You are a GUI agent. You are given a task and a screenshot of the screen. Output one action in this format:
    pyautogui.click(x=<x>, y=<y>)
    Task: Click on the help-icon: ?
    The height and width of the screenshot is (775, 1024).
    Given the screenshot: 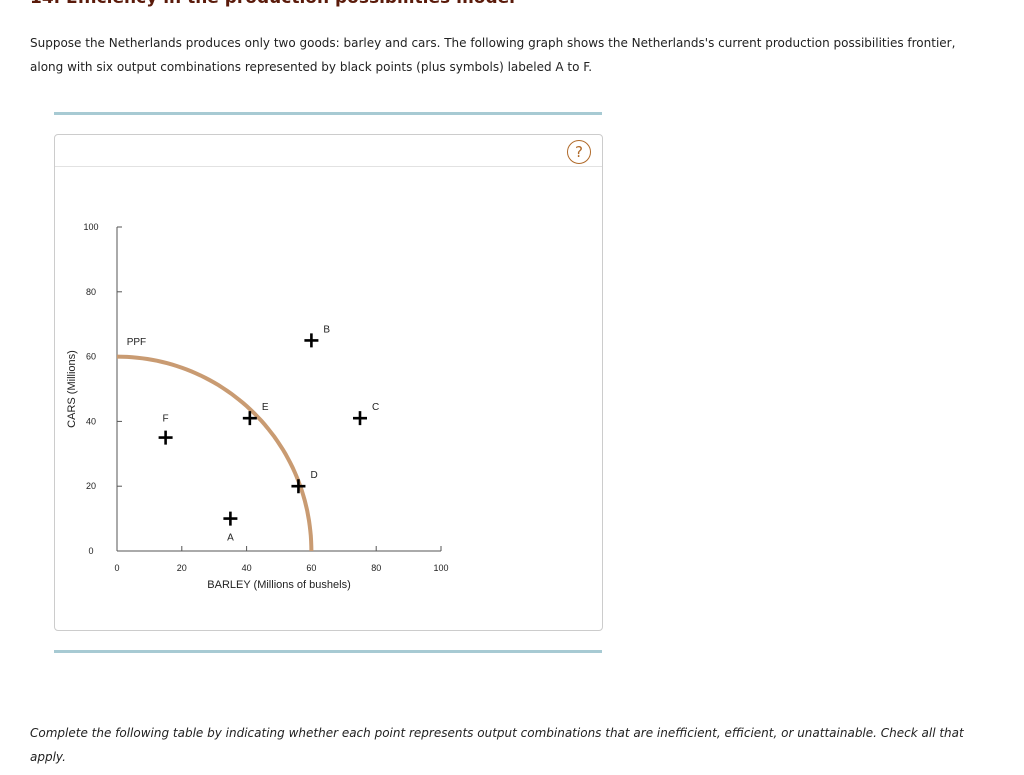 What is the action you would take?
    pyautogui.click(x=579, y=152)
    